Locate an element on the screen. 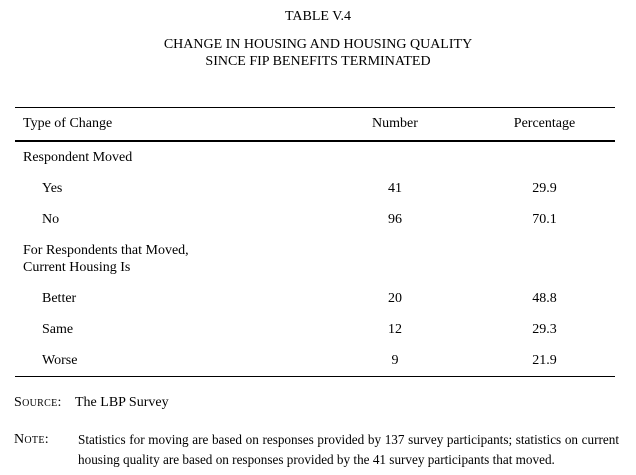  cell-percentage: 21.9 is located at coordinates (530, 361).